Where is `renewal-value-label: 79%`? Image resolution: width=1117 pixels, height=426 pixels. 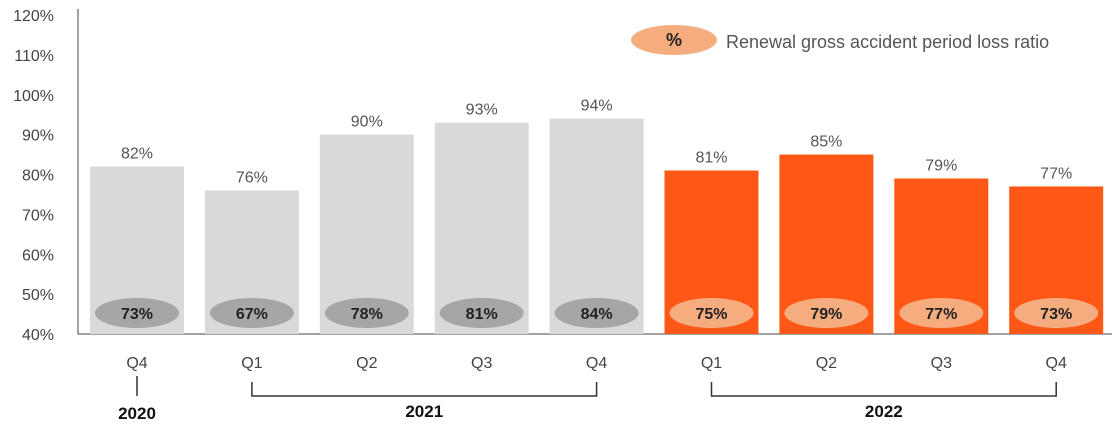 renewal-value-label: 79% is located at coordinates (826, 314).